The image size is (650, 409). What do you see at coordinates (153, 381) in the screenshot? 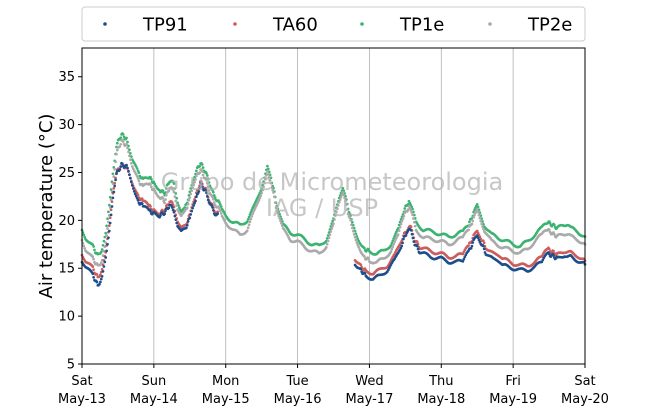
I see `x-tick-weekday-1: Sun` at bounding box center [153, 381].